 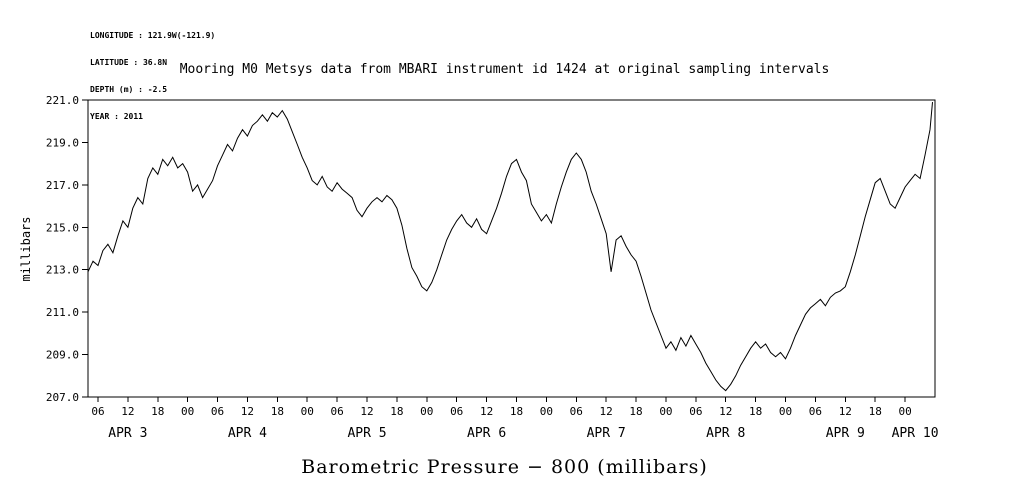 What do you see at coordinates (153, 35) in the screenshot?
I see `meta-longitude: LONGITUDE : 121.9W(-121.9)` at bounding box center [153, 35].